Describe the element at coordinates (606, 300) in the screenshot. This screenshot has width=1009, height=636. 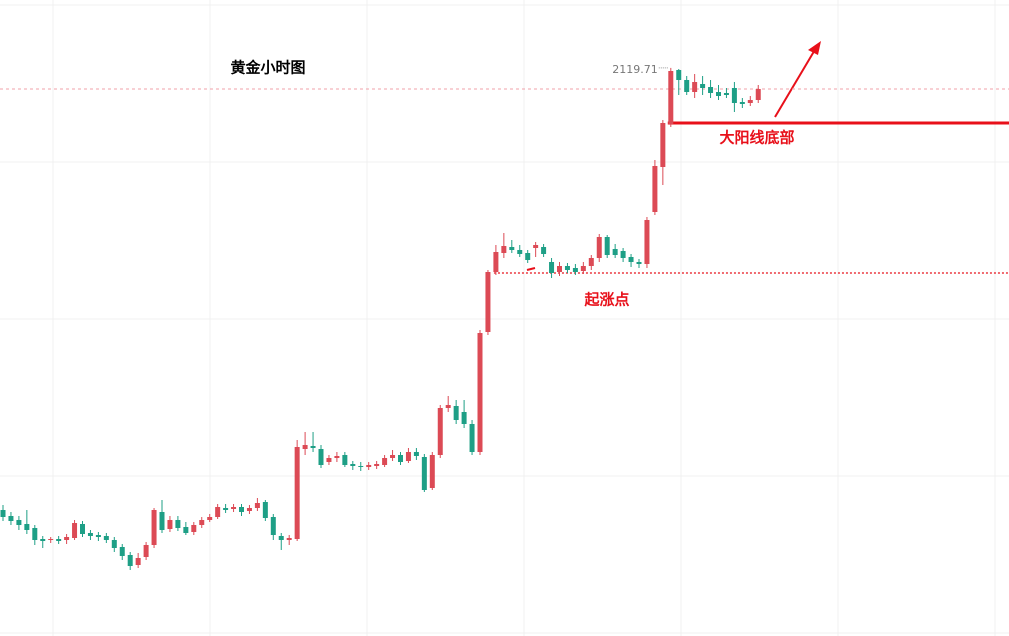
I see `level-label: 起涨点` at that location.